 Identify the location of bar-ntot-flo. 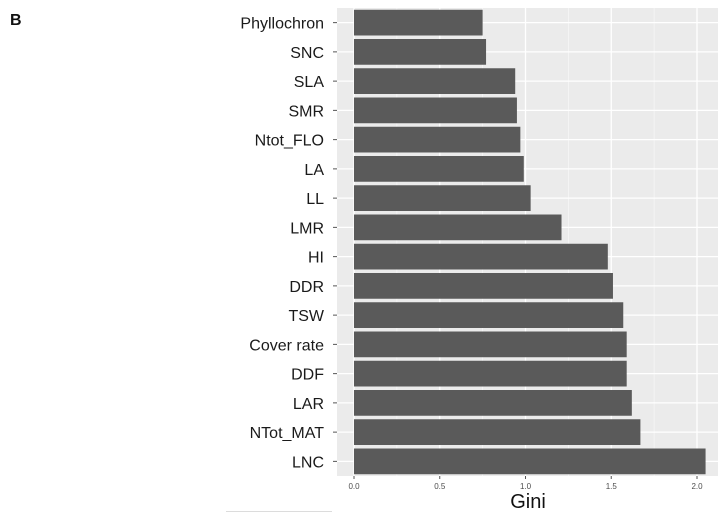
(437, 139).